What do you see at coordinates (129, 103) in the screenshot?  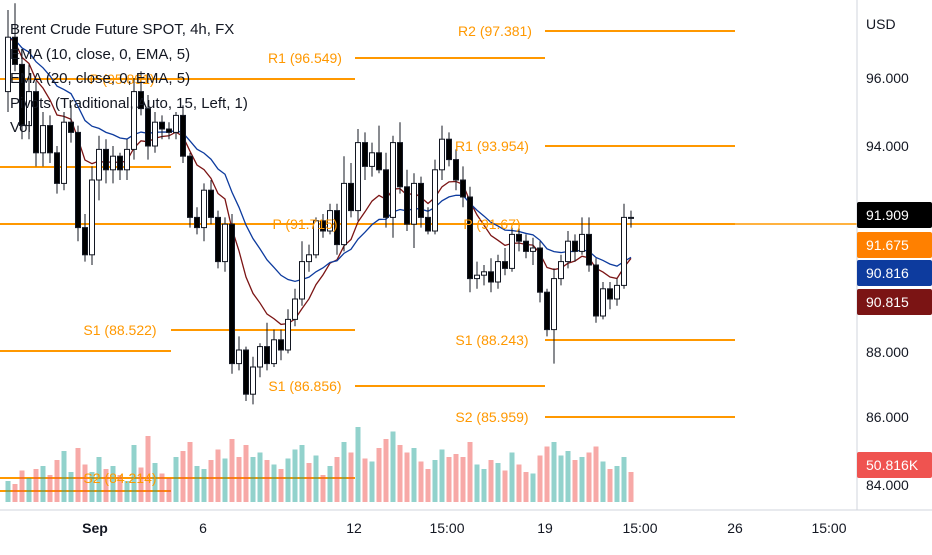 I see `indicator-pivots: Pivots (Traditional, Auto, 15, Left, 1)` at bounding box center [129, 103].